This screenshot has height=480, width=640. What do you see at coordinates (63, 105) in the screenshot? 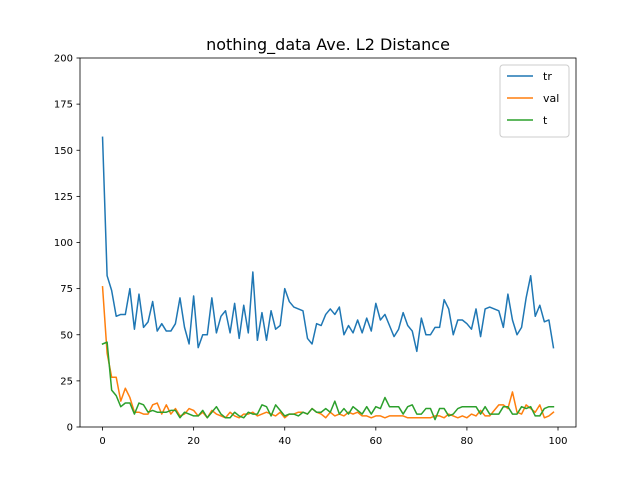
I see `y-tick-label: 175` at bounding box center [63, 105].